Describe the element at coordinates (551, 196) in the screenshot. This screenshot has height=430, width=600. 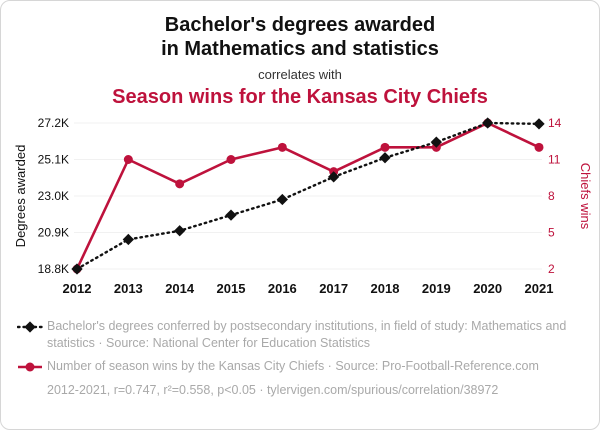
I see `right-tick-label: 8` at that location.